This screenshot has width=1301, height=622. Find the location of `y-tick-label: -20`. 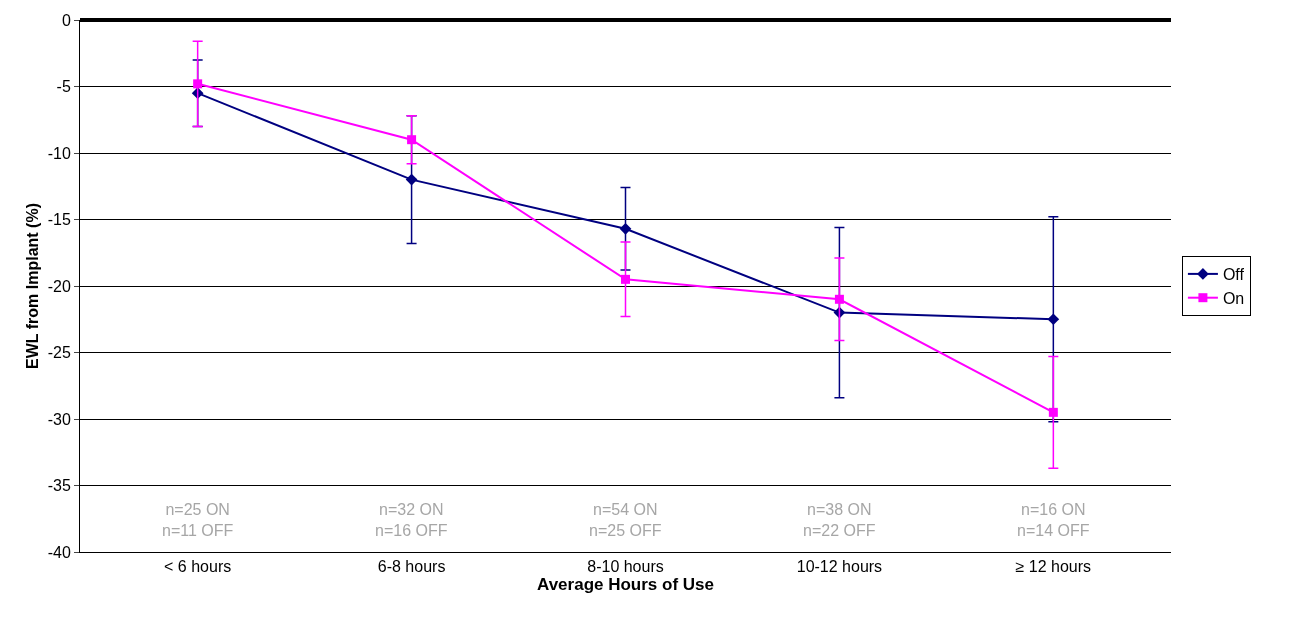

y-tick-label: -20 is located at coordinates (59, 286).